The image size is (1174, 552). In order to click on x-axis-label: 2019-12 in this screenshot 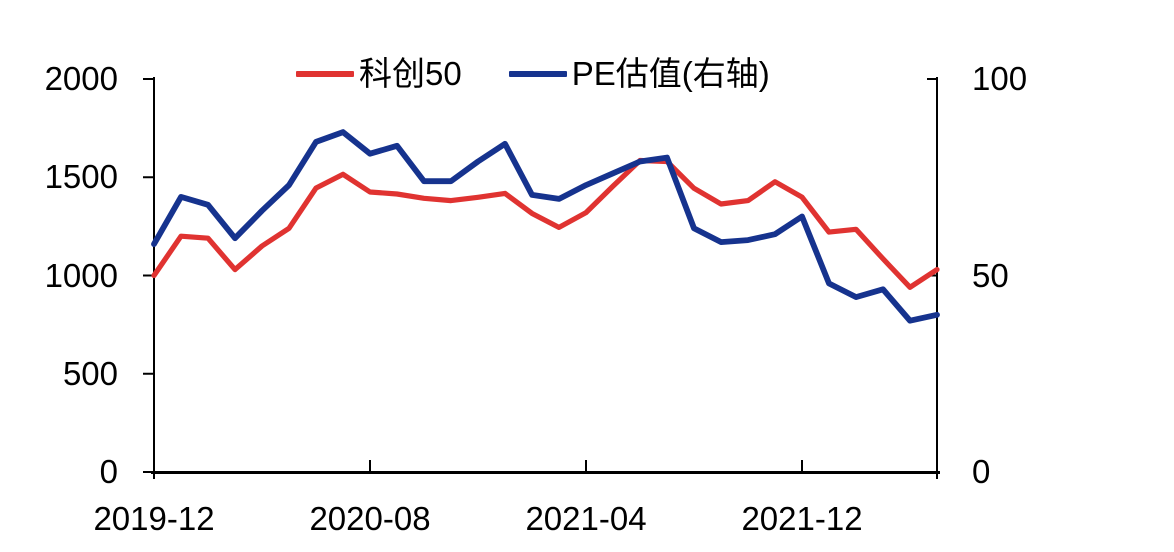, I will do `click(154, 518)`.